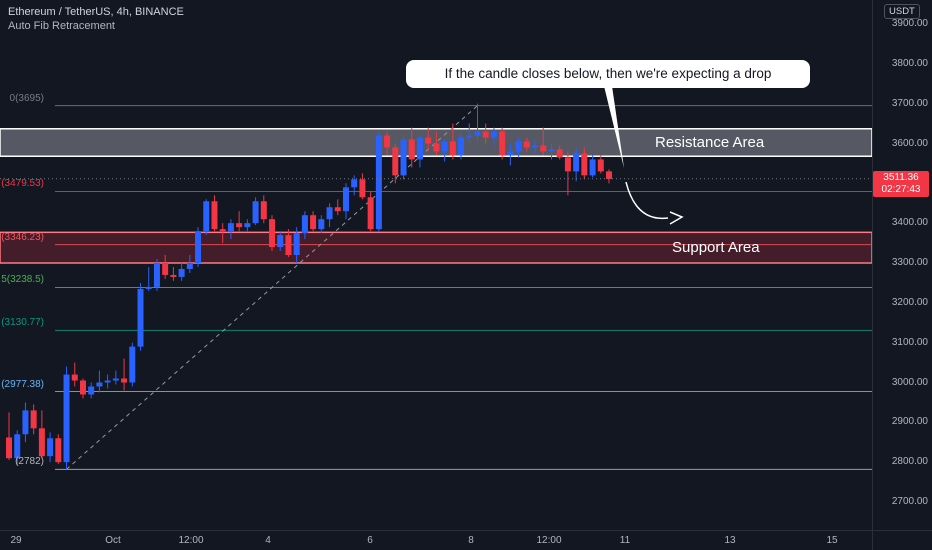  I want to click on price-tick-label: 2800.00, so click(909, 462).